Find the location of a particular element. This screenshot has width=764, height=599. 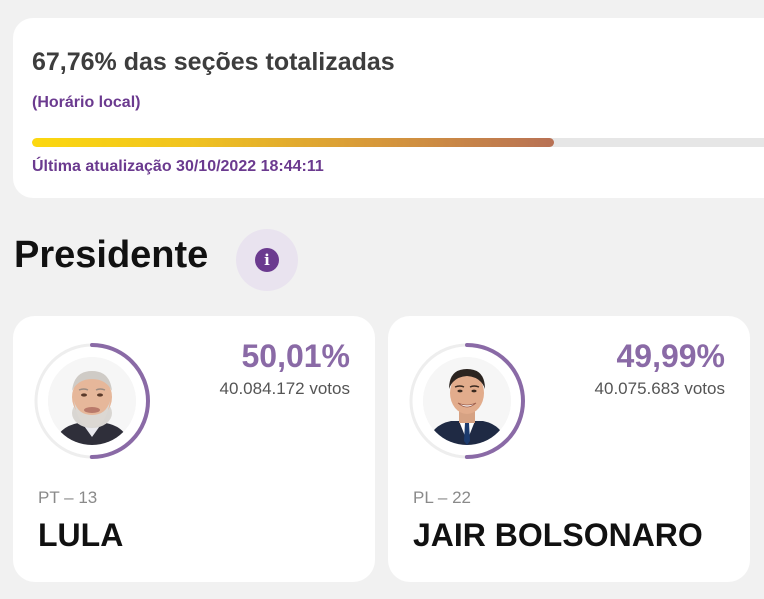

vote-percentage: 49,99% is located at coordinates (670, 356).